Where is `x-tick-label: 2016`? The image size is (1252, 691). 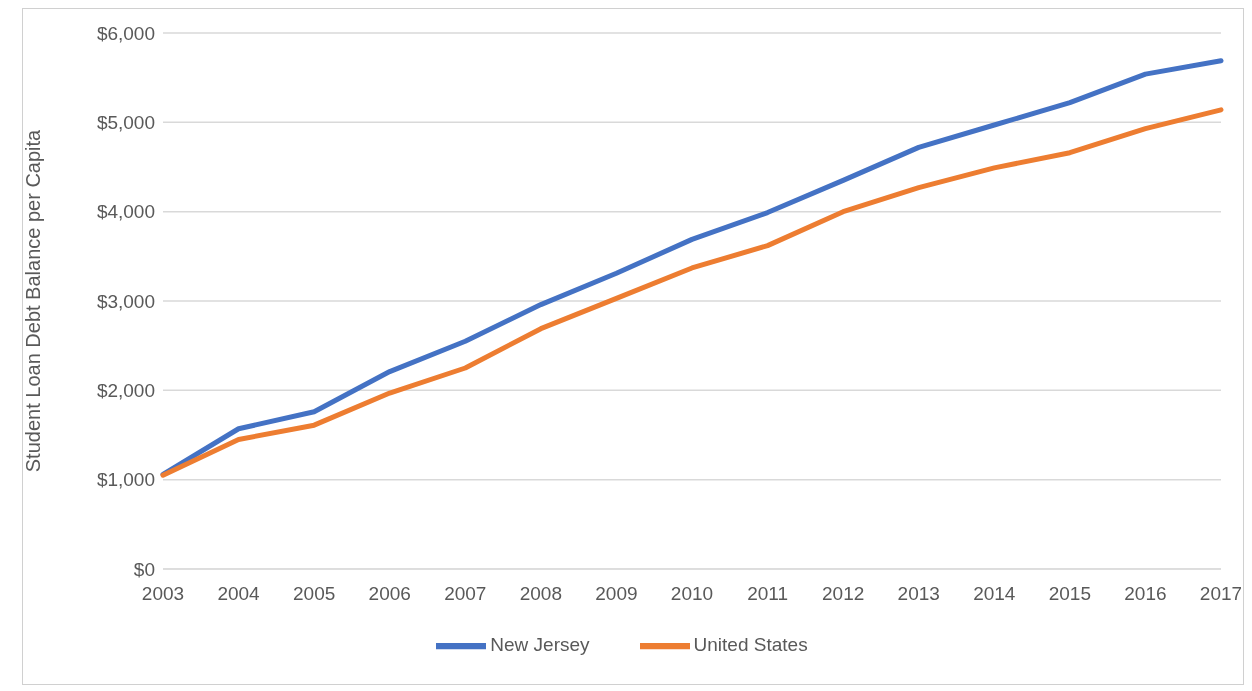 x-tick-label: 2016 is located at coordinates (1145, 594).